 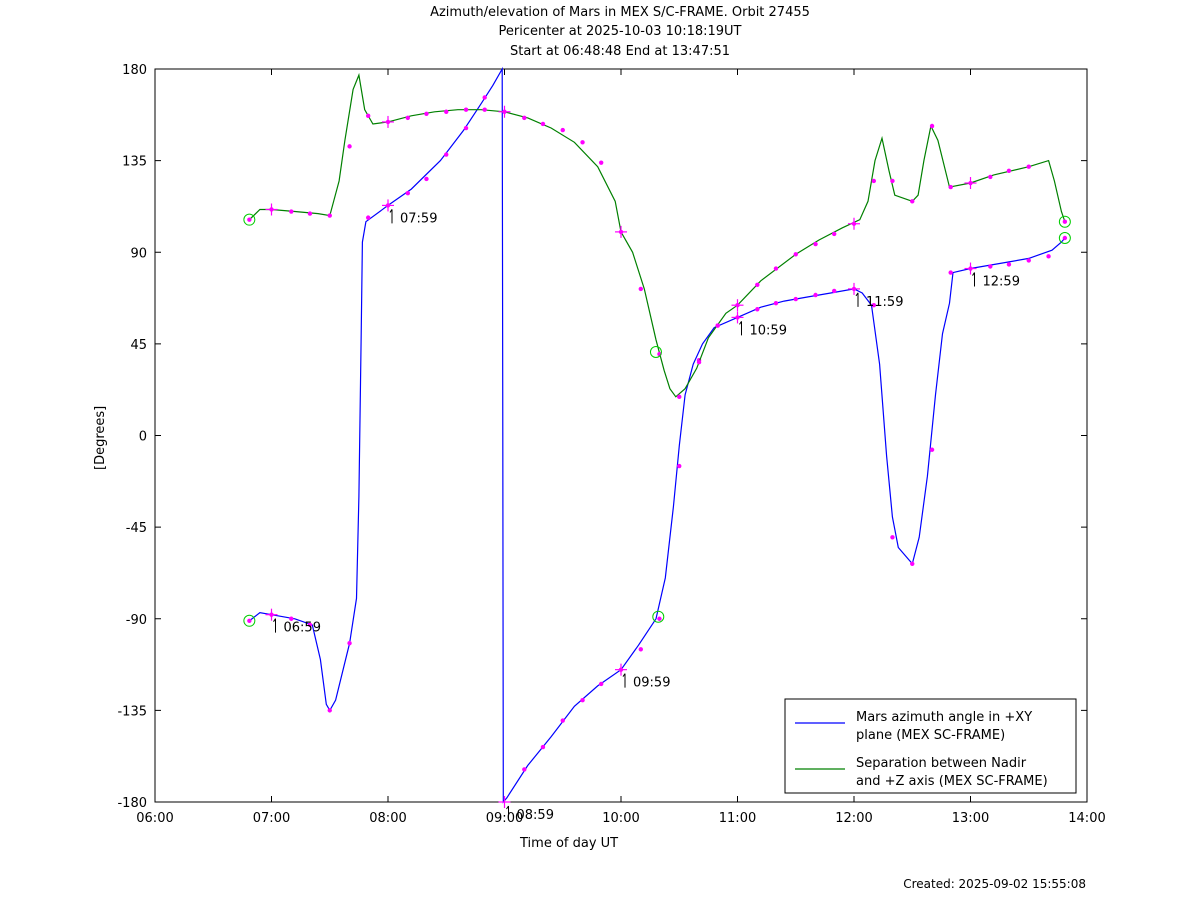 I want to click on legend-label: Separation between Nadir, so click(x=941, y=763).